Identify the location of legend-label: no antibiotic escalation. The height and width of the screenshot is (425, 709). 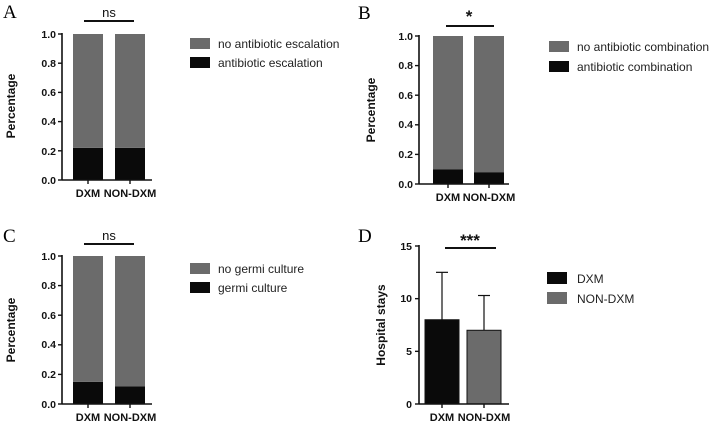
(278, 44).